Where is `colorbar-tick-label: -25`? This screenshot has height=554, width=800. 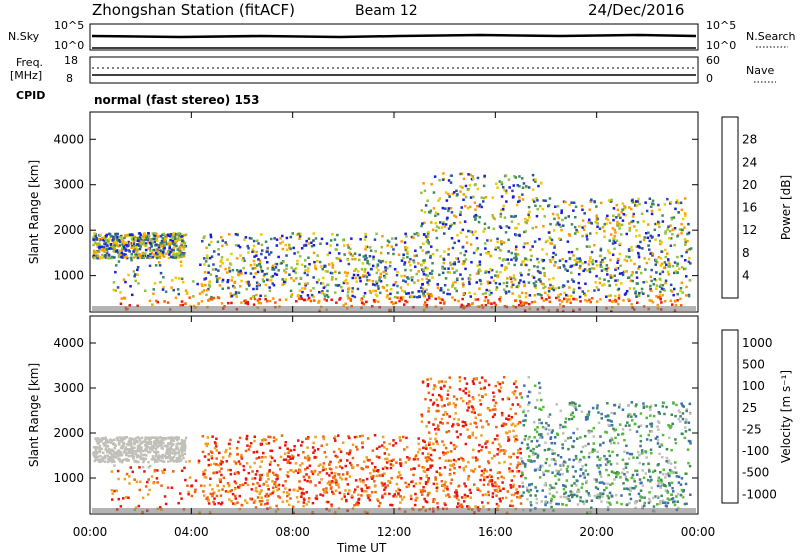 colorbar-tick-label: -25 is located at coordinates (752, 429).